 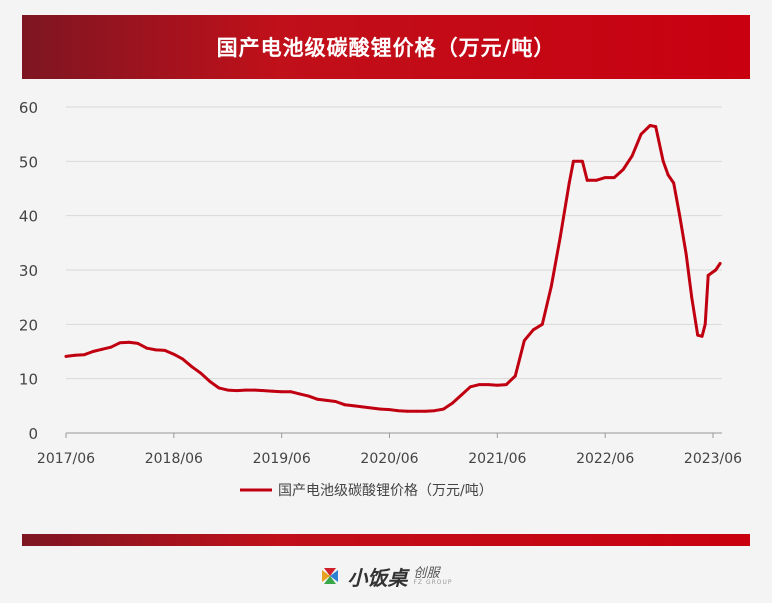 I want to click on chart-title: 国产电池级碳酸锂价格（万元/吨）, so click(x=386, y=48).